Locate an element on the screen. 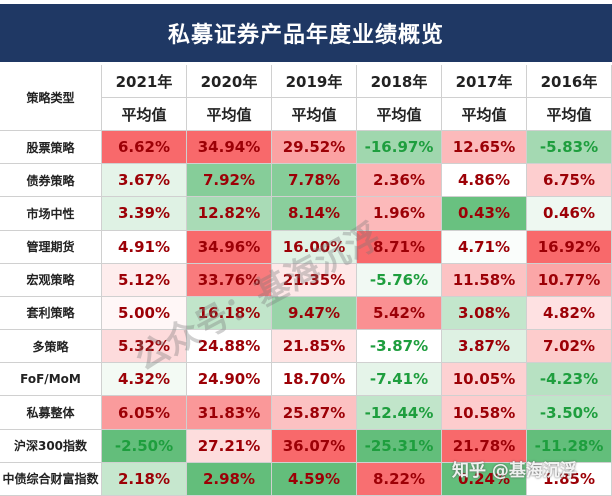 The width and height of the screenshot is (612, 496). value-cell: 16.18% is located at coordinates (229, 313).